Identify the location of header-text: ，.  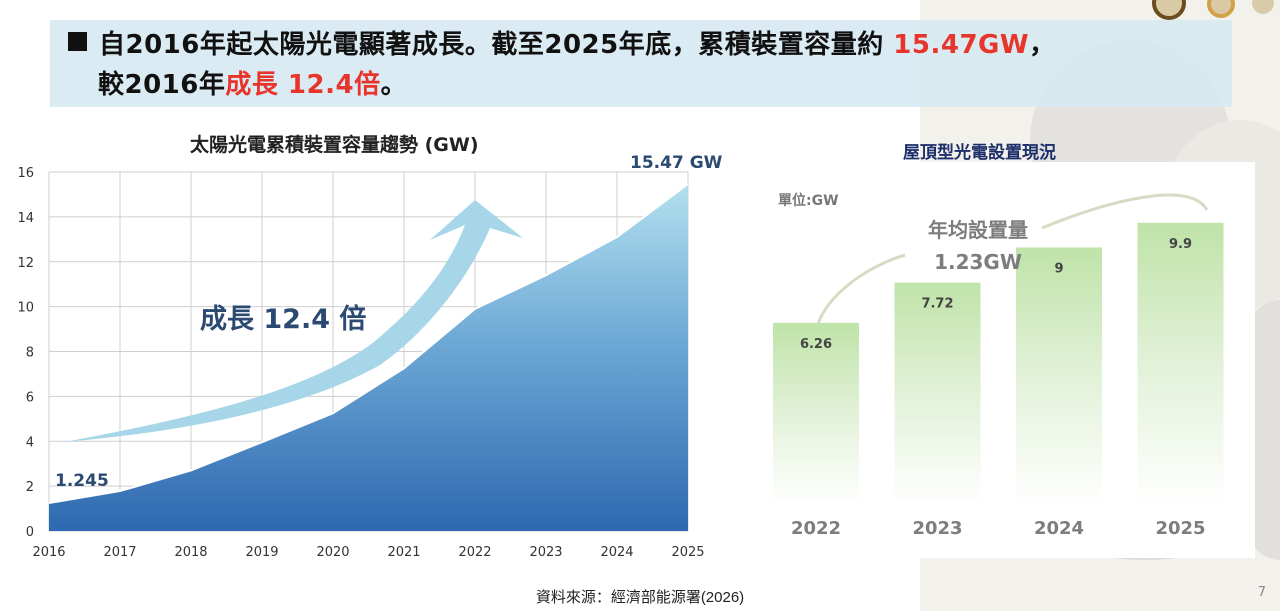
(1042, 45).